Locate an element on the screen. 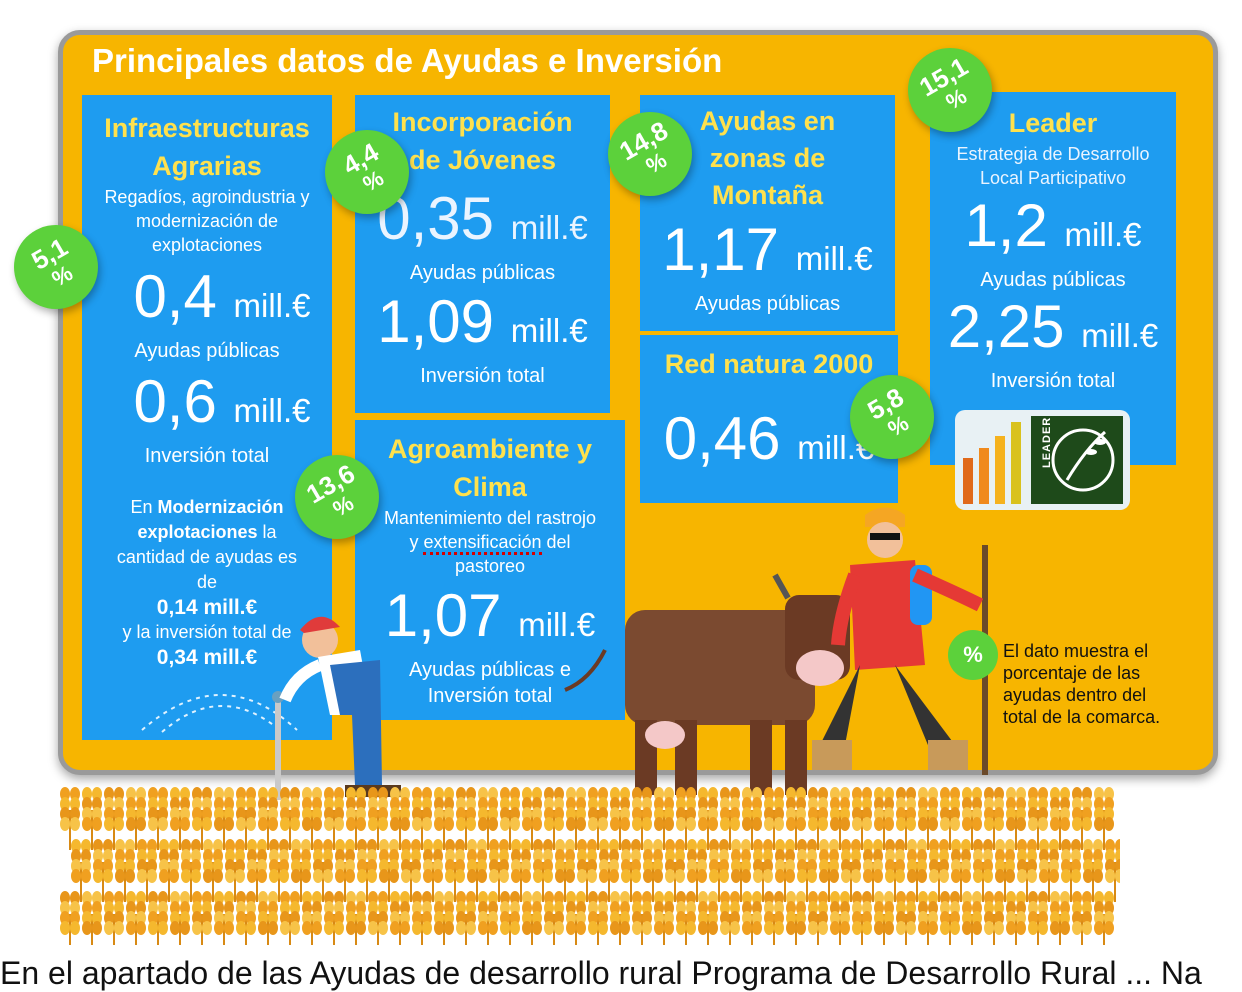 This screenshot has height=992, width=1242. investment-label: Inversión total is located at coordinates (482, 376).